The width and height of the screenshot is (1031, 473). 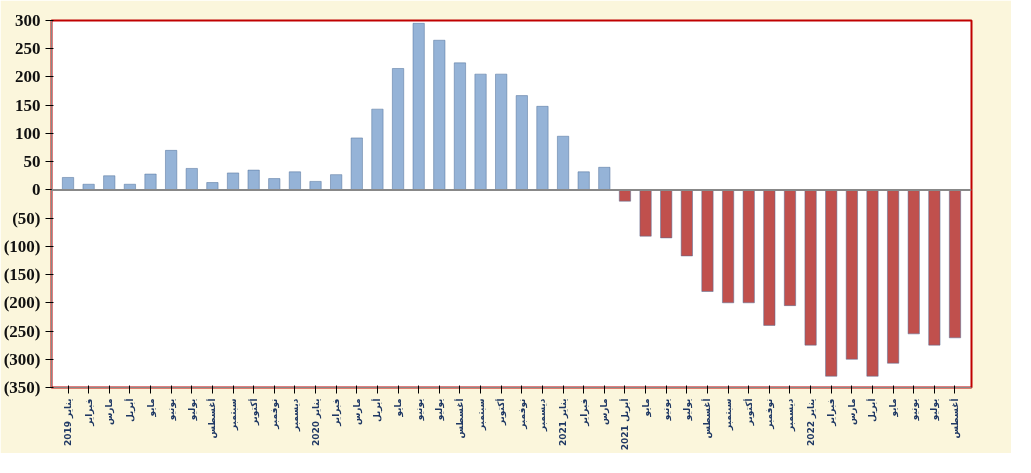 What do you see at coordinates (316, 422) in the screenshot?
I see `x-tick-label: يناير 2020` at bounding box center [316, 422].